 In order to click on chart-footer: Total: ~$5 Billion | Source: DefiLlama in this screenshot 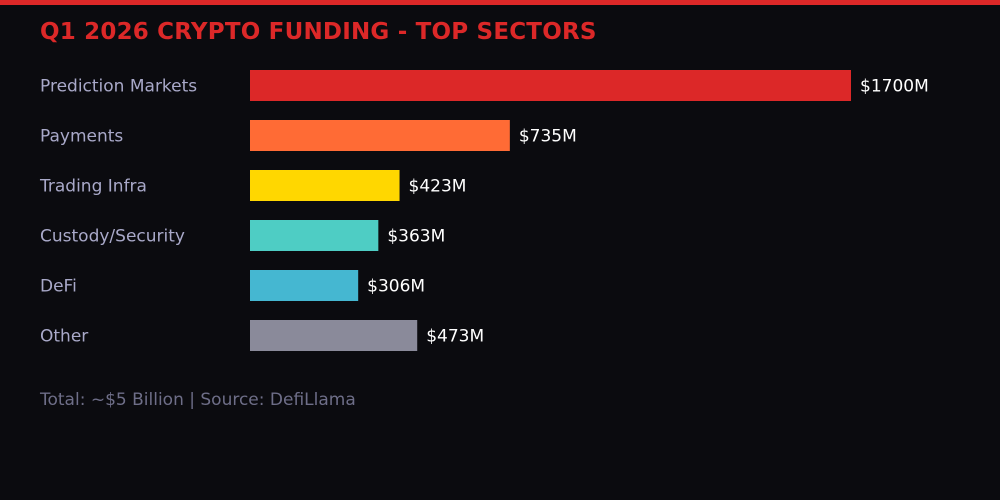, I will do `click(198, 400)`.